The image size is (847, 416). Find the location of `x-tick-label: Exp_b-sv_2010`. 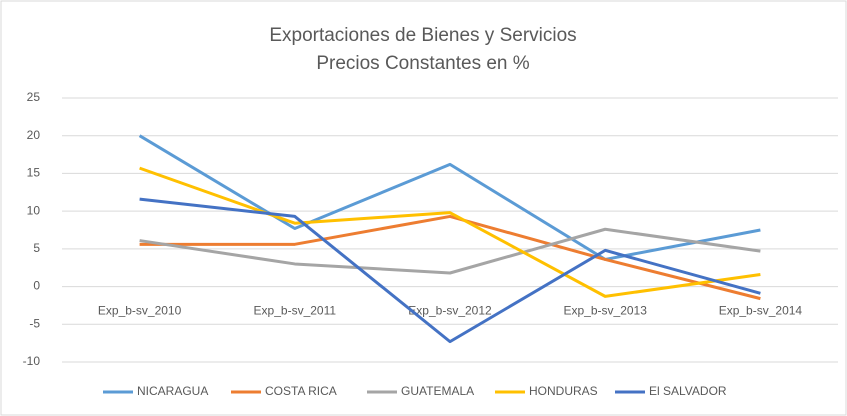

x-tick-label: Exp_b-sv_2010 is located at coordinates (140, 311).